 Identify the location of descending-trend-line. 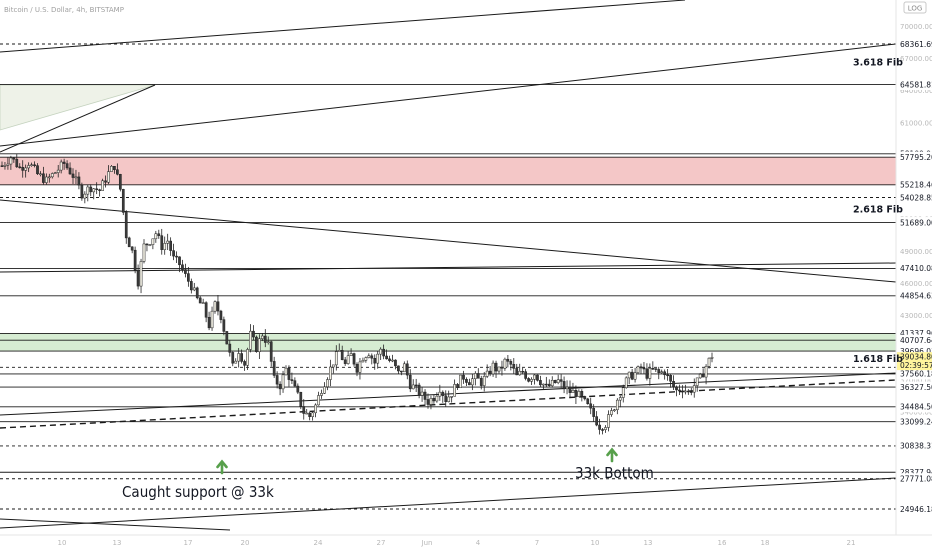
(448, 241).